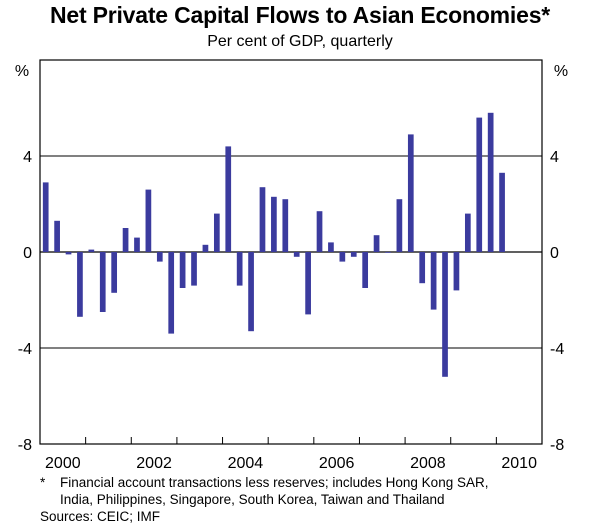 The width and height of the screenshot is (600, 532). What do you see at coordinates (519, 462) in the screenshot?
I see `x-tick-label: 2010` at bounding box center [519, 462].